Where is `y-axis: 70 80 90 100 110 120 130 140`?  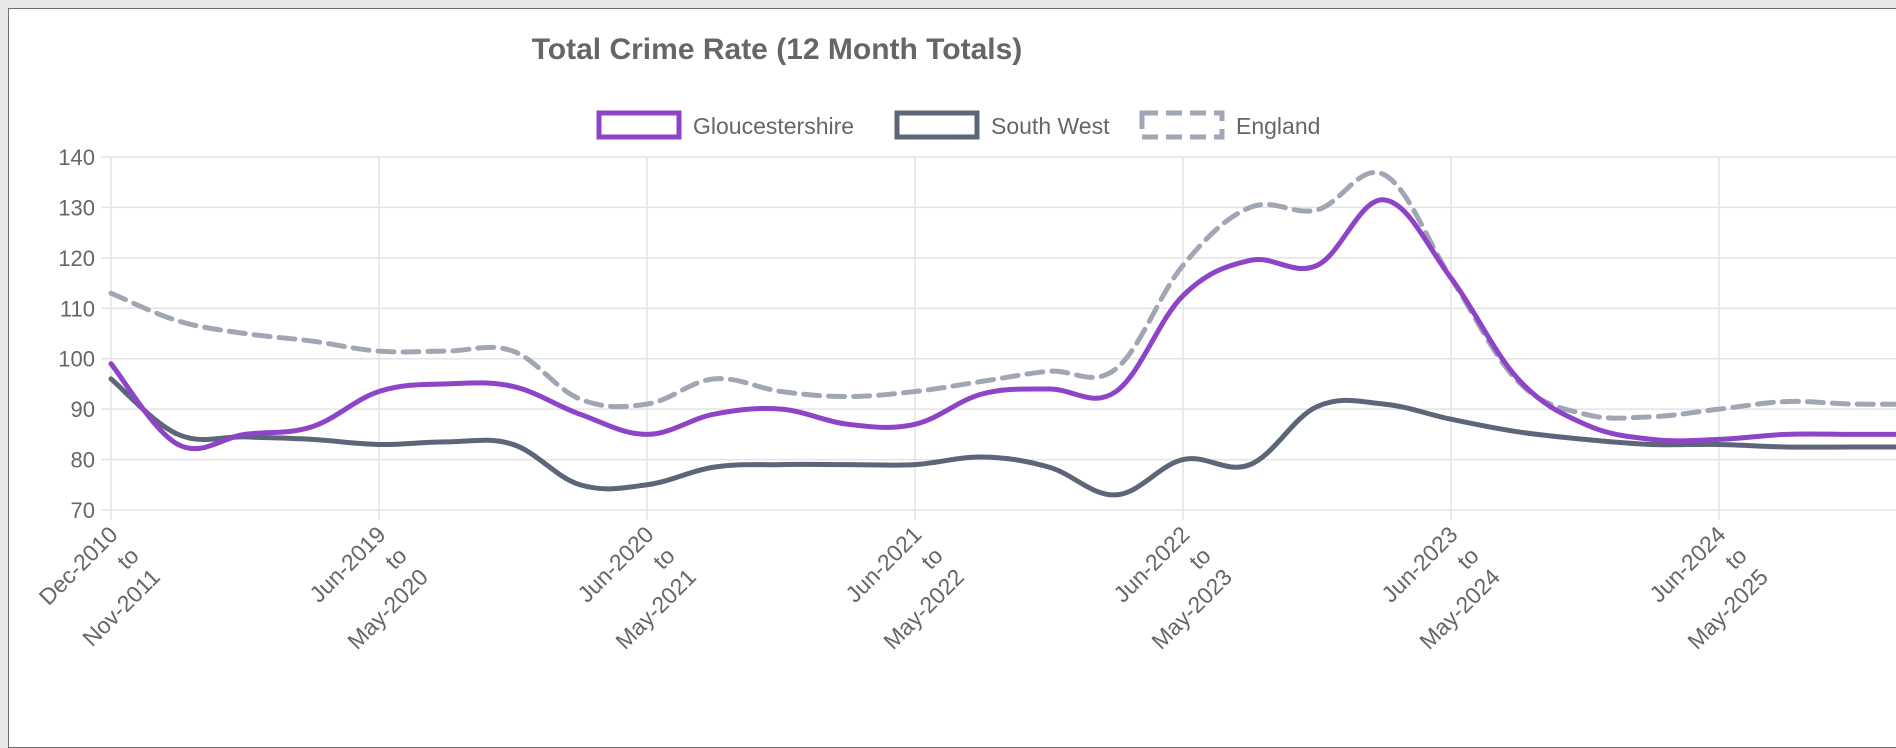
y-axis: 70 80 90 100 110 120 130 140 is located at coordinates (84, 334).